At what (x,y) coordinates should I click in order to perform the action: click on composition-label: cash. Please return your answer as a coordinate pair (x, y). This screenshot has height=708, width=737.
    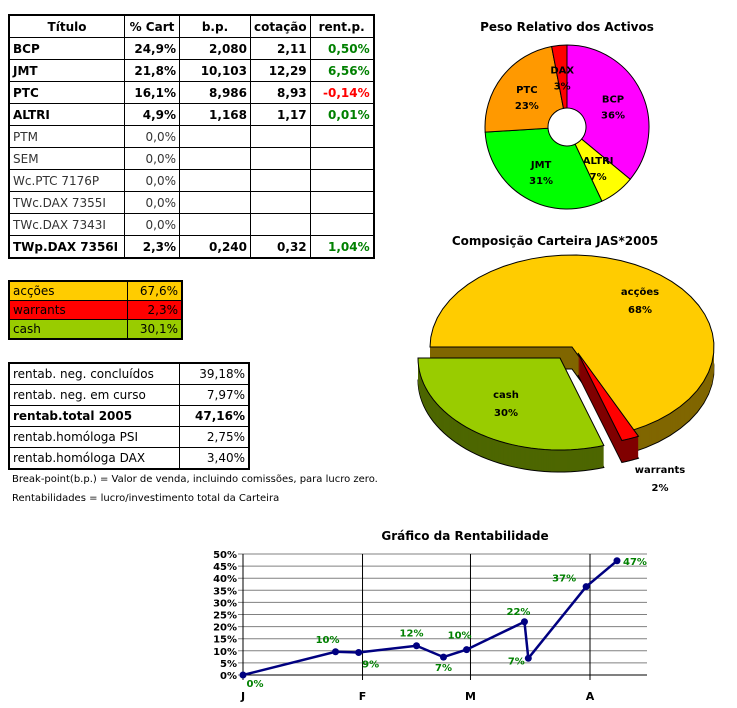
    Looking at the image, I should click on (68, 329).